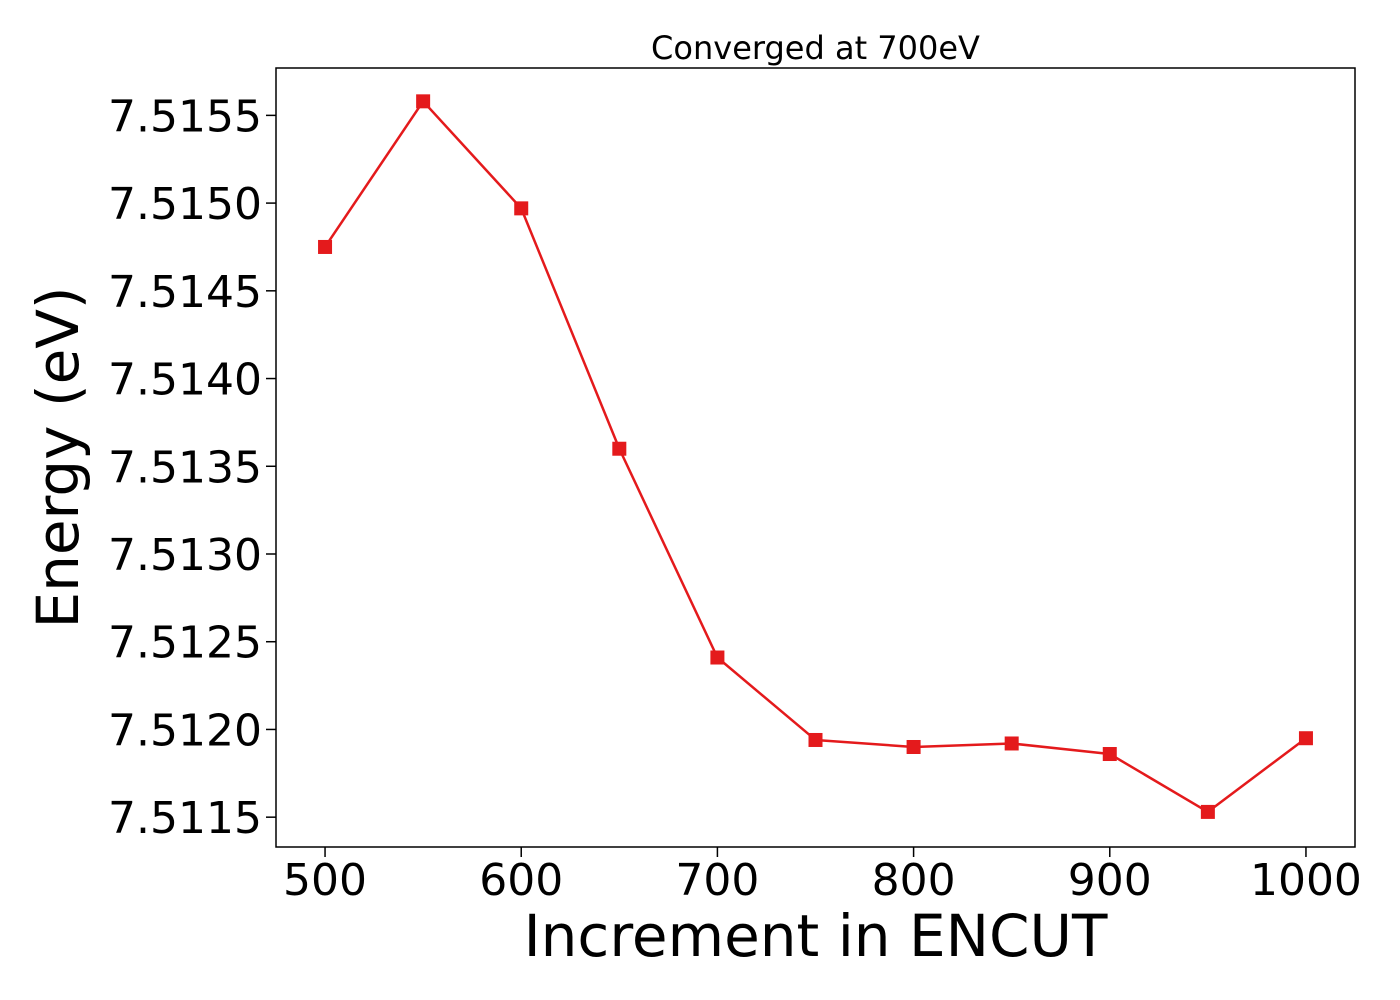  What do you see at coordinates (325, 880) in the screenshot?
I see `x-tick-label: 500` at bounding box center [325, 880].